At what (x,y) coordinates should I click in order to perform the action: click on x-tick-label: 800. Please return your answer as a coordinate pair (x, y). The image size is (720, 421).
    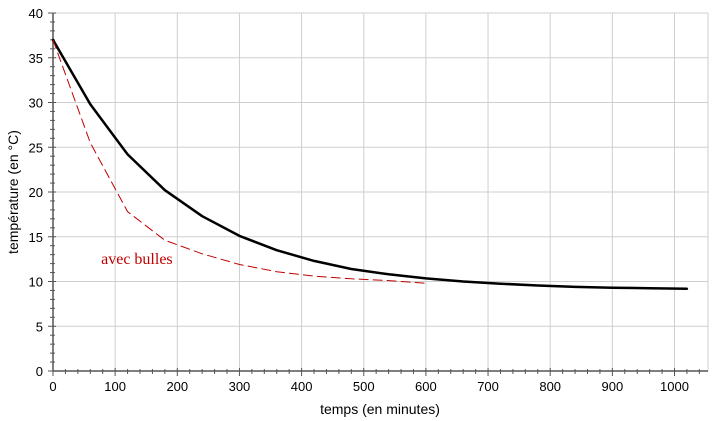
    Looking at the image, I should click on (550, 386).